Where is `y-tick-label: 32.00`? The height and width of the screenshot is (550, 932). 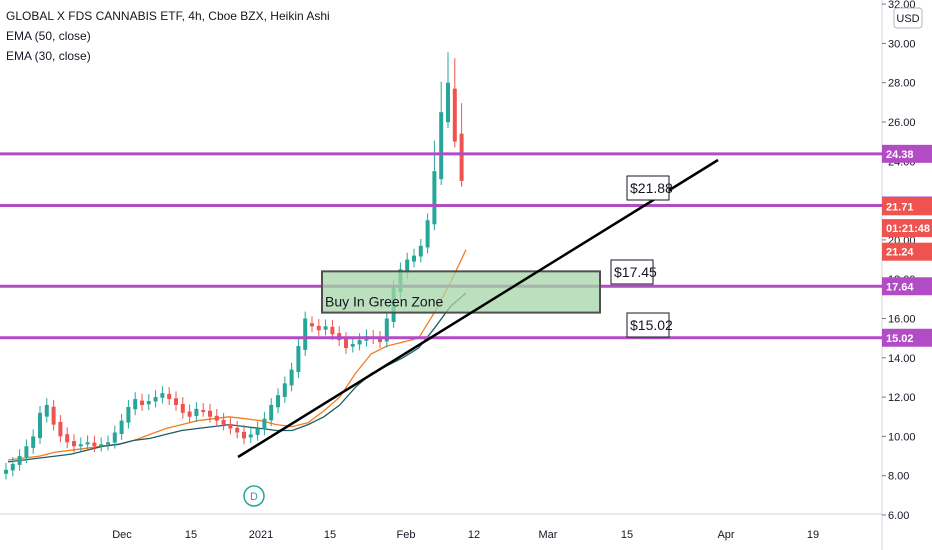 y-tick-label: 32.00 is located at coordinates (902, 5).